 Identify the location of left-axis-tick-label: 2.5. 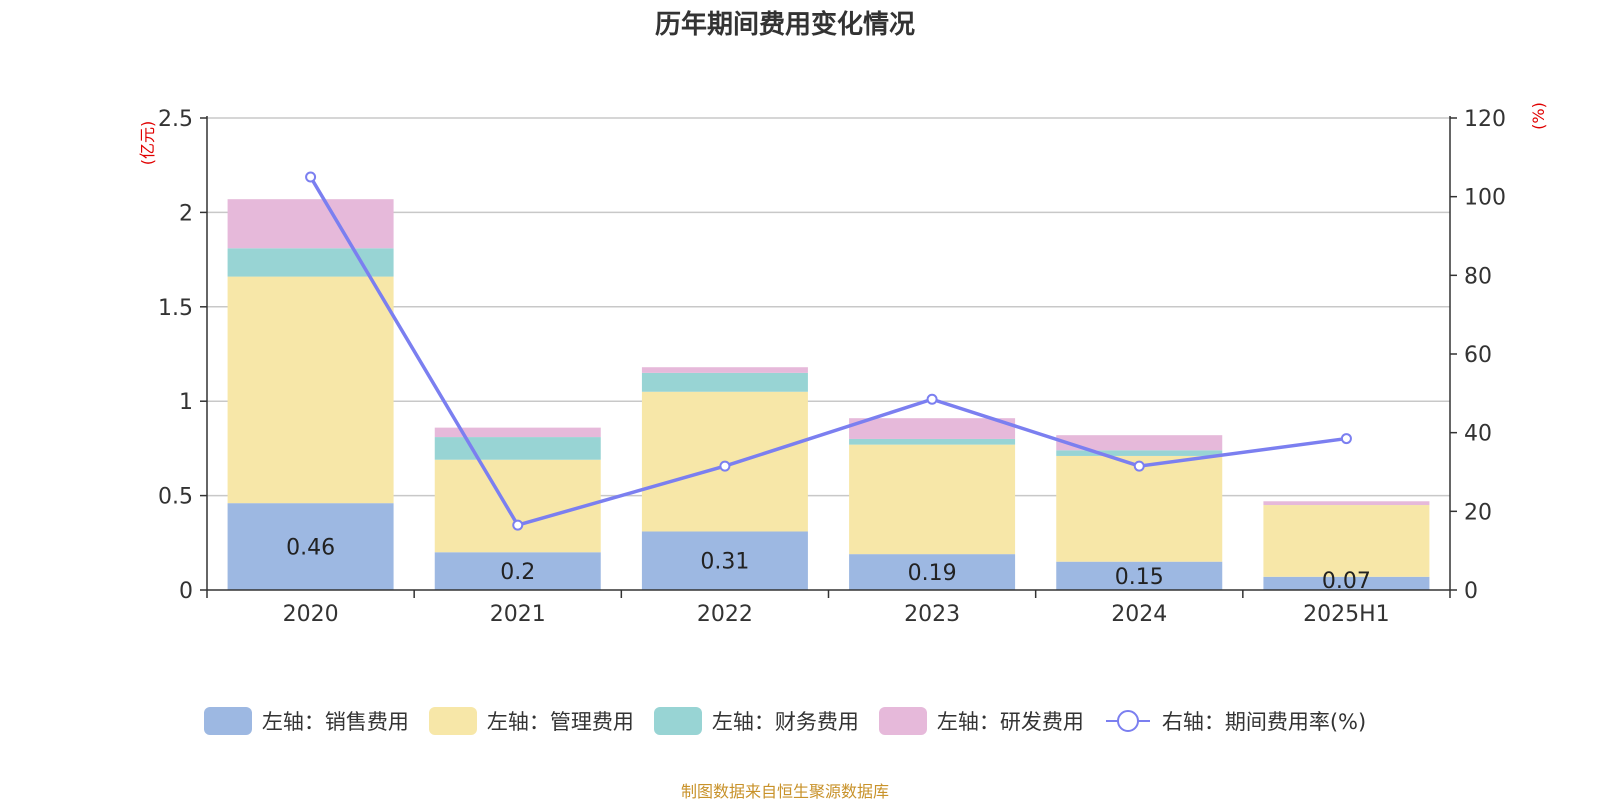
(175, 119).